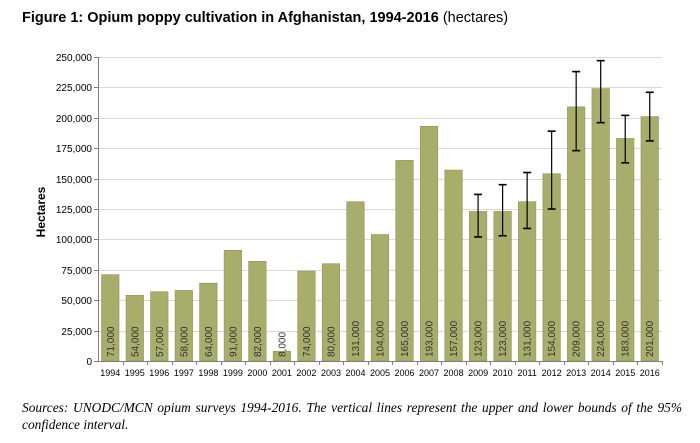  What do you see at coordinates (184, 341) in the screenshot?
I see `data-label: 58,000` at bounding box center [184, 341].